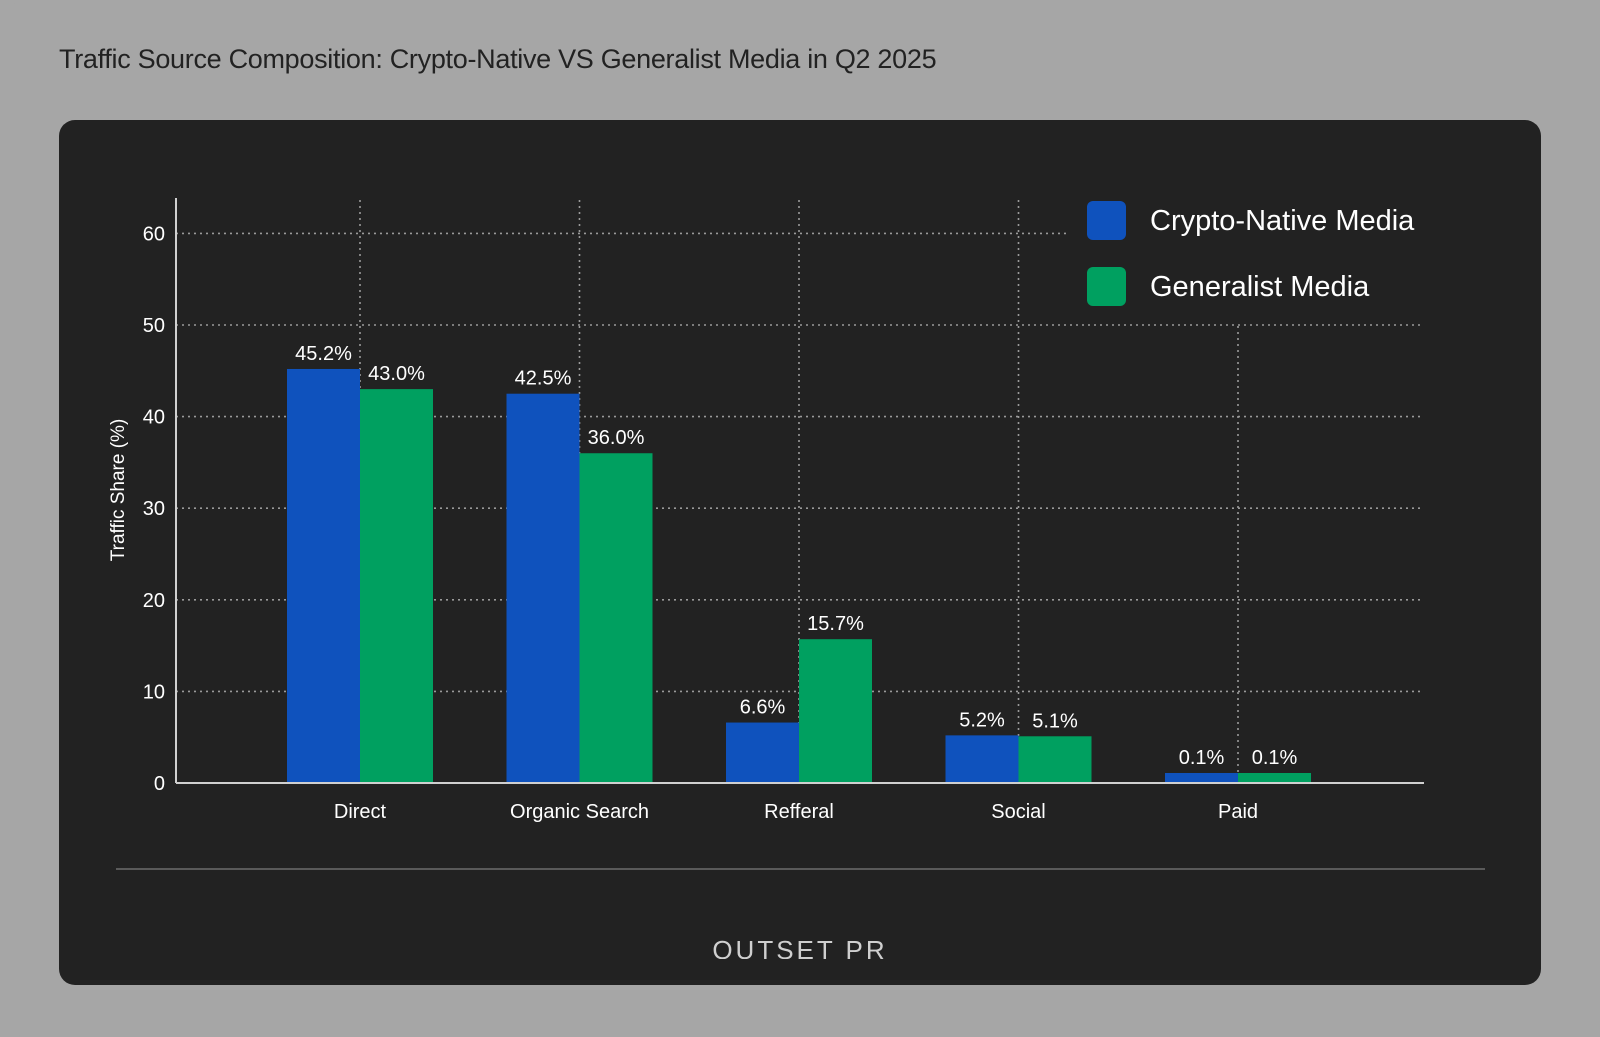 This screenshot has height=1037, width=1600. I want to click on bar-value-label: 5.2%, so click(982, 720).